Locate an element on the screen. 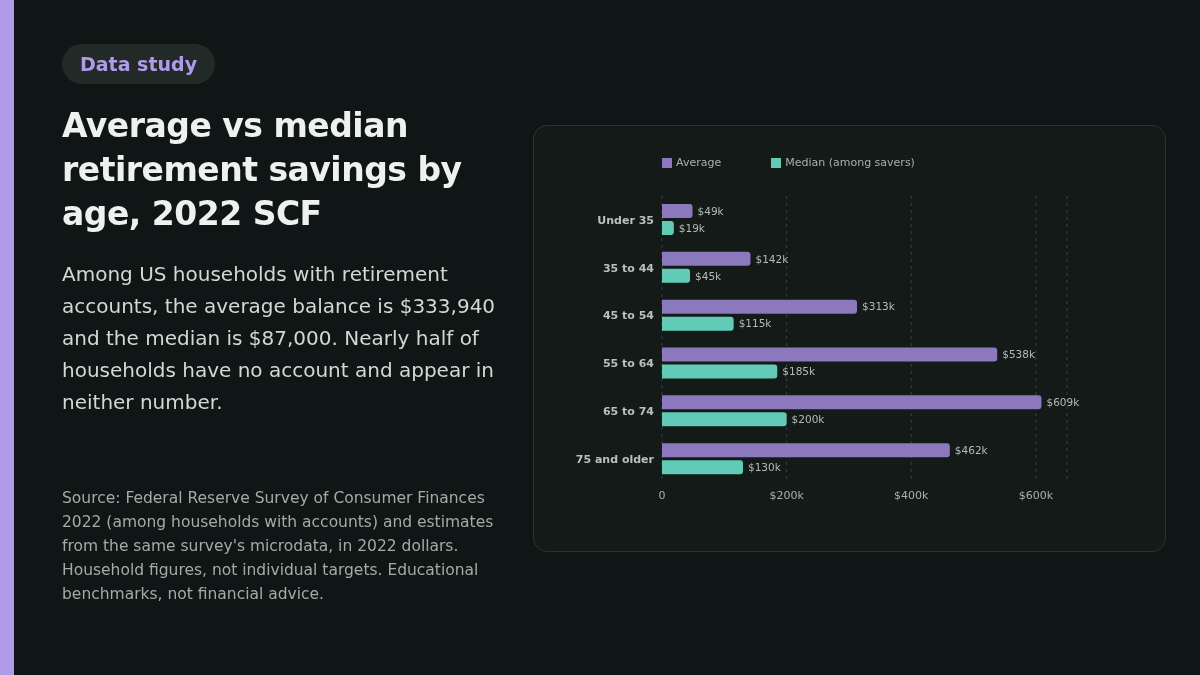  y-tick-label: 55 to 64 is located at coordinates (628, 364).